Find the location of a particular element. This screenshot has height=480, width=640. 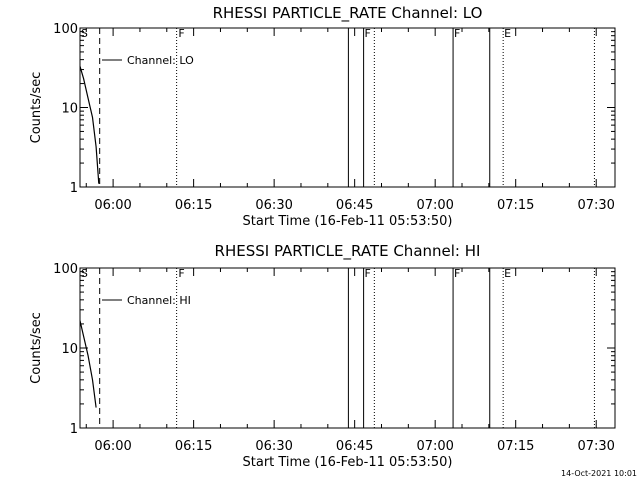

legend-label: Channel: LO is located at coordinates (160, 60).